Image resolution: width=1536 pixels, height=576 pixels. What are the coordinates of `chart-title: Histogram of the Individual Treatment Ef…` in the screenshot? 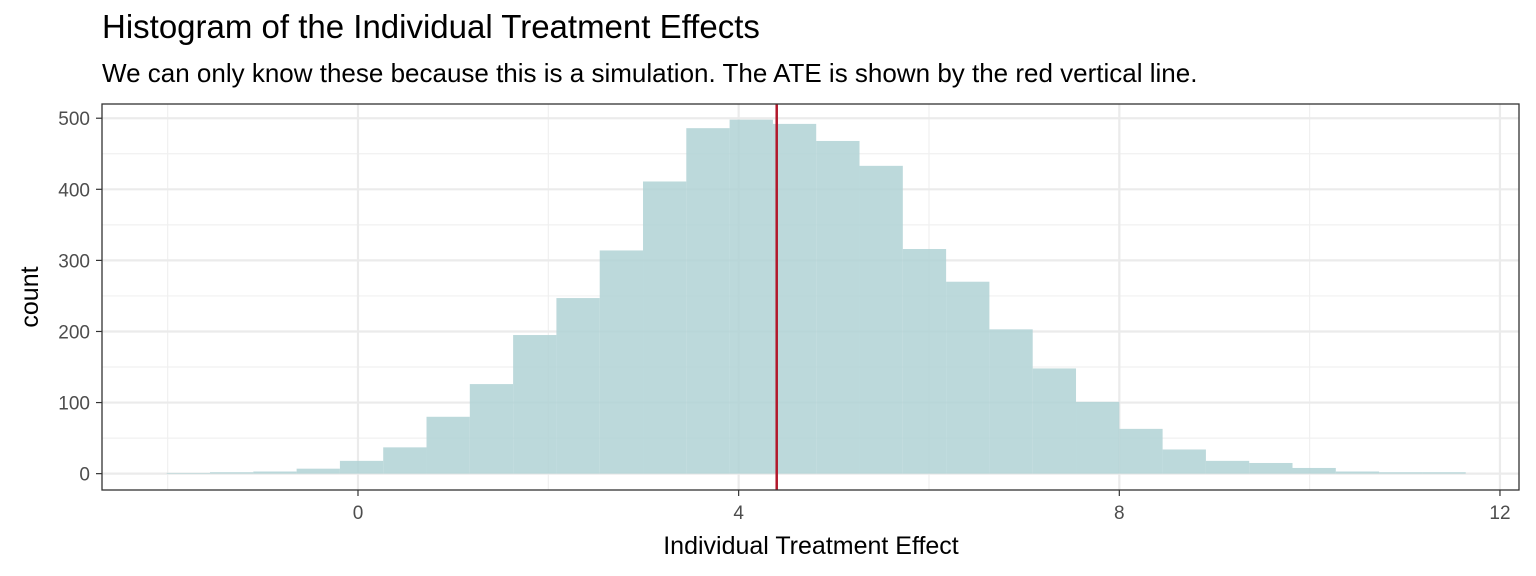 It's located at (431, 26).